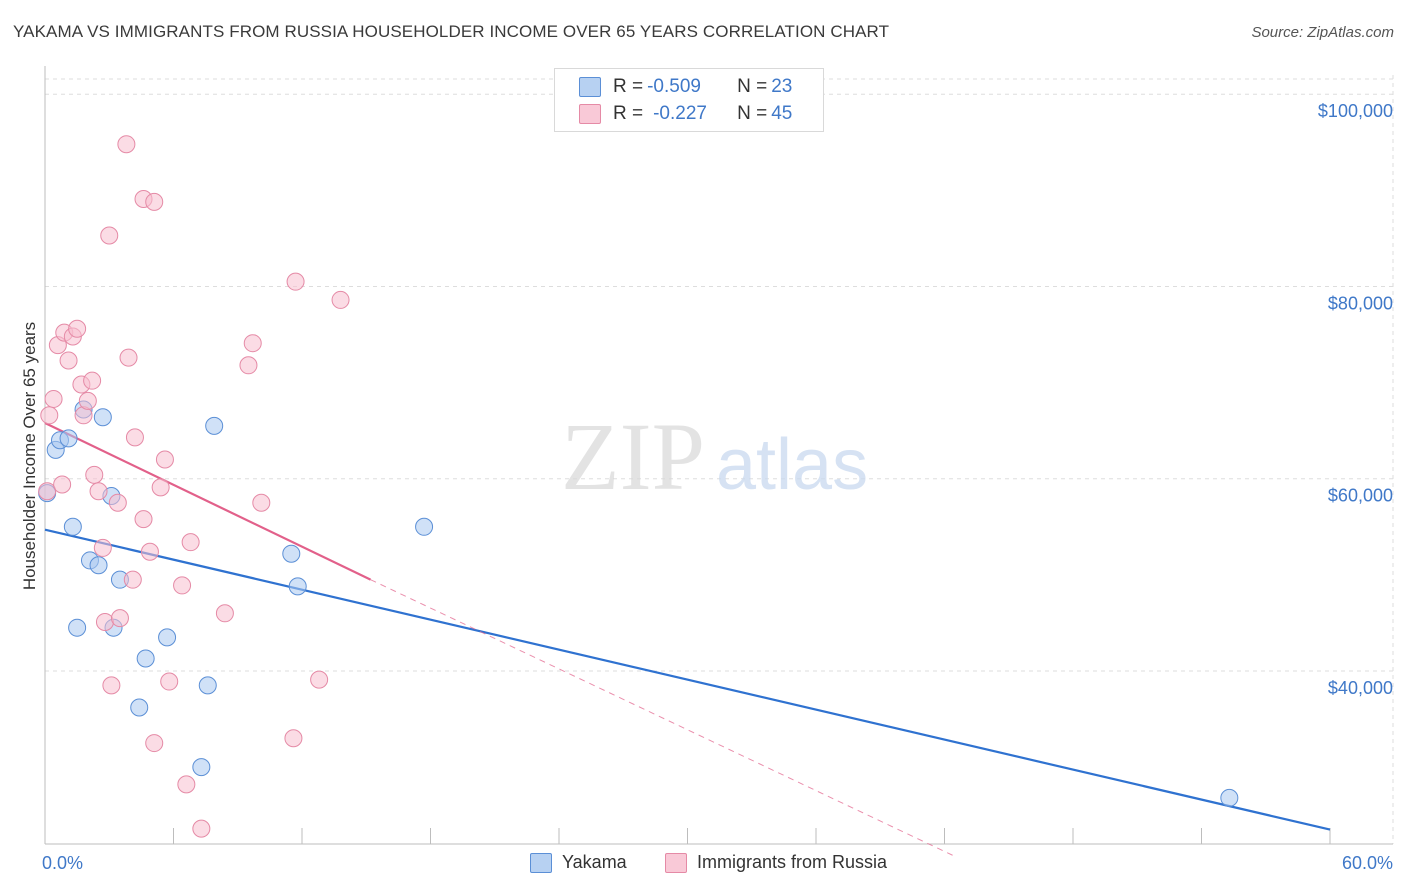 The image size is (1406, 892). I want to click on y-axis-label: Householder Income Over 65 years, so click(29, 456).